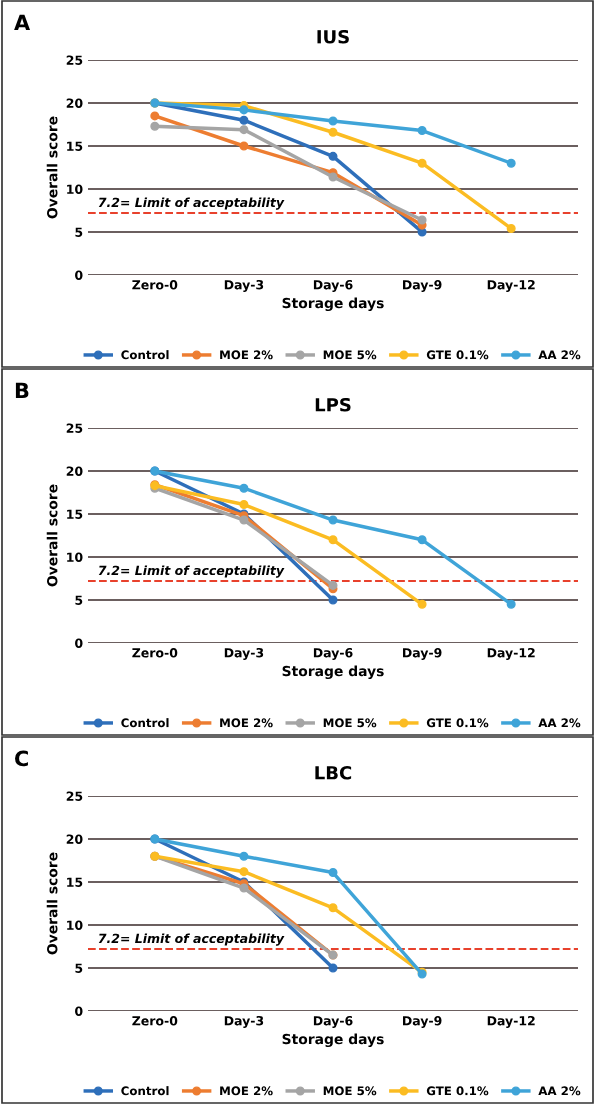  What do you see at coordinates (333, 404) in the screenshot?
I see `chart-title: LPS` at bounding box center [333, 404].